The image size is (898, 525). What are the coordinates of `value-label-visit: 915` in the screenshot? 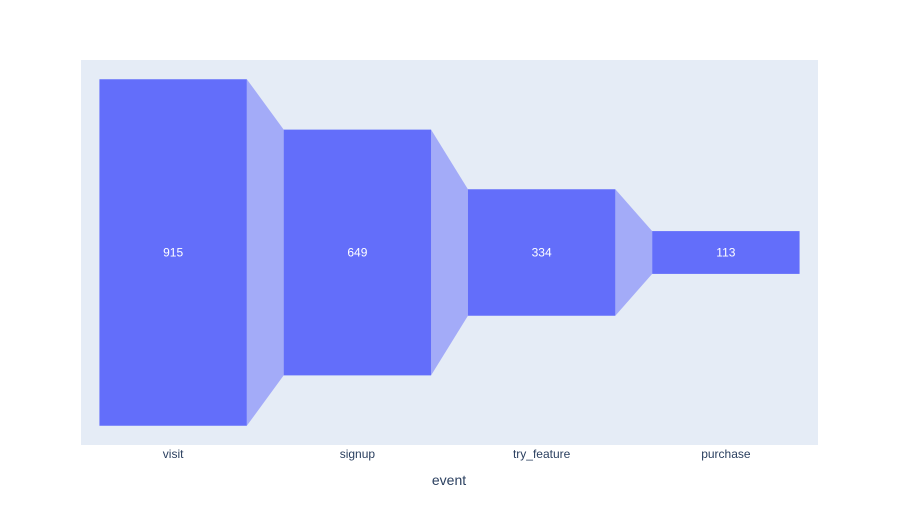 It's located at (173, 253).